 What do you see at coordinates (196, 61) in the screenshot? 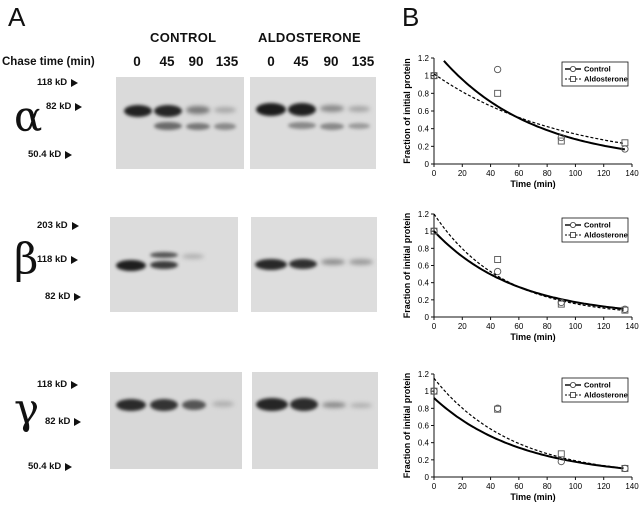
I see `lane-label: 90` at bounding box center [196, 61].